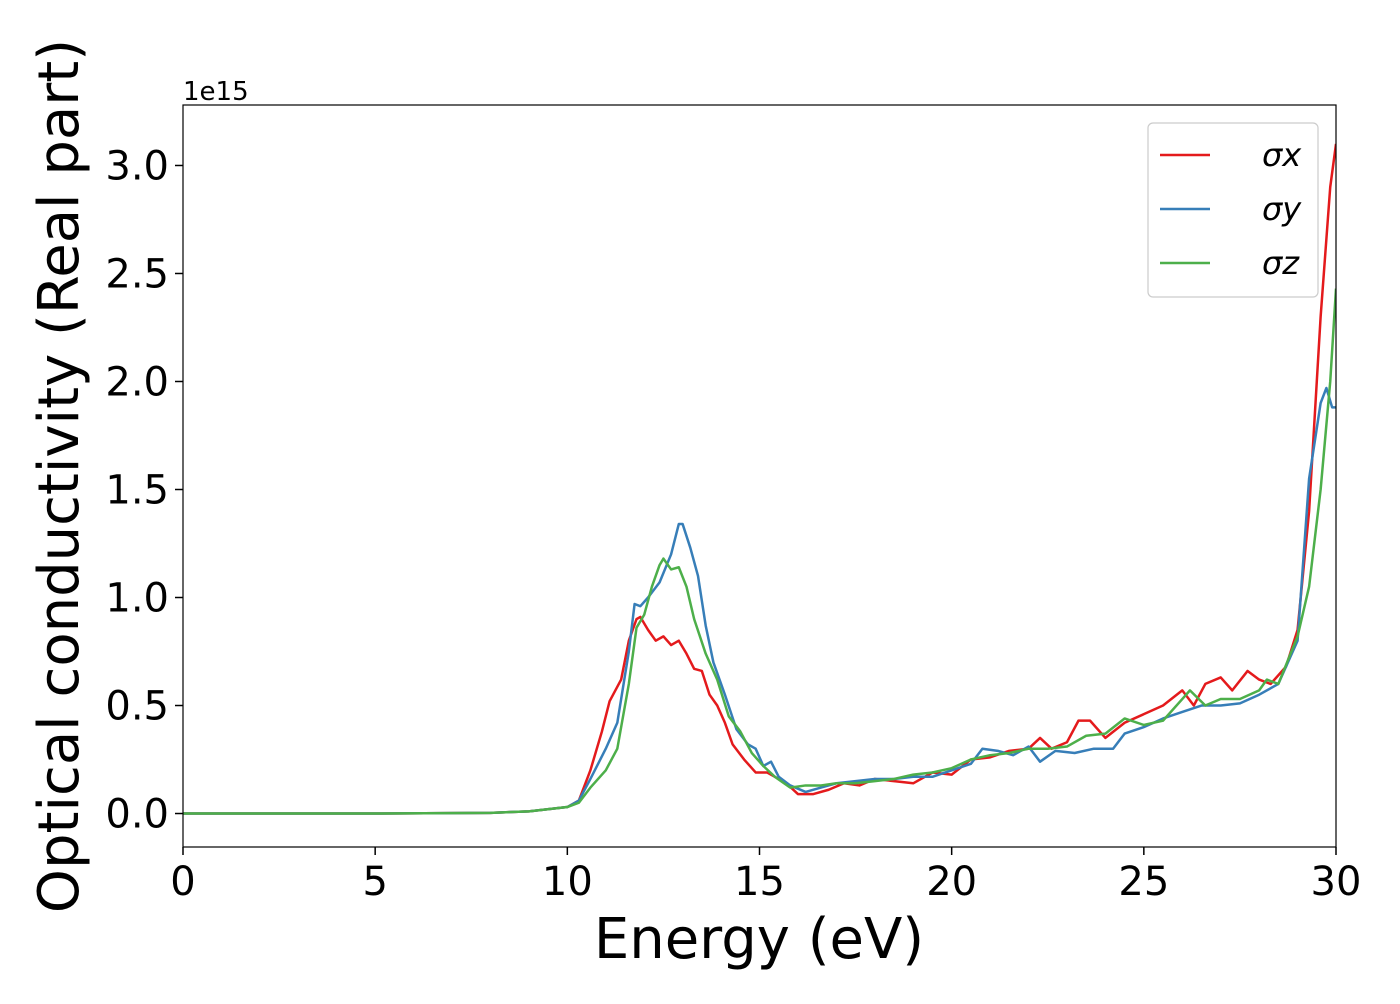 The height and width of the screenshot is (1004, 1400). Describe the element at coordinates (137, 382) in the screenshot. I see `y-tick-label: 2.0` at that location.